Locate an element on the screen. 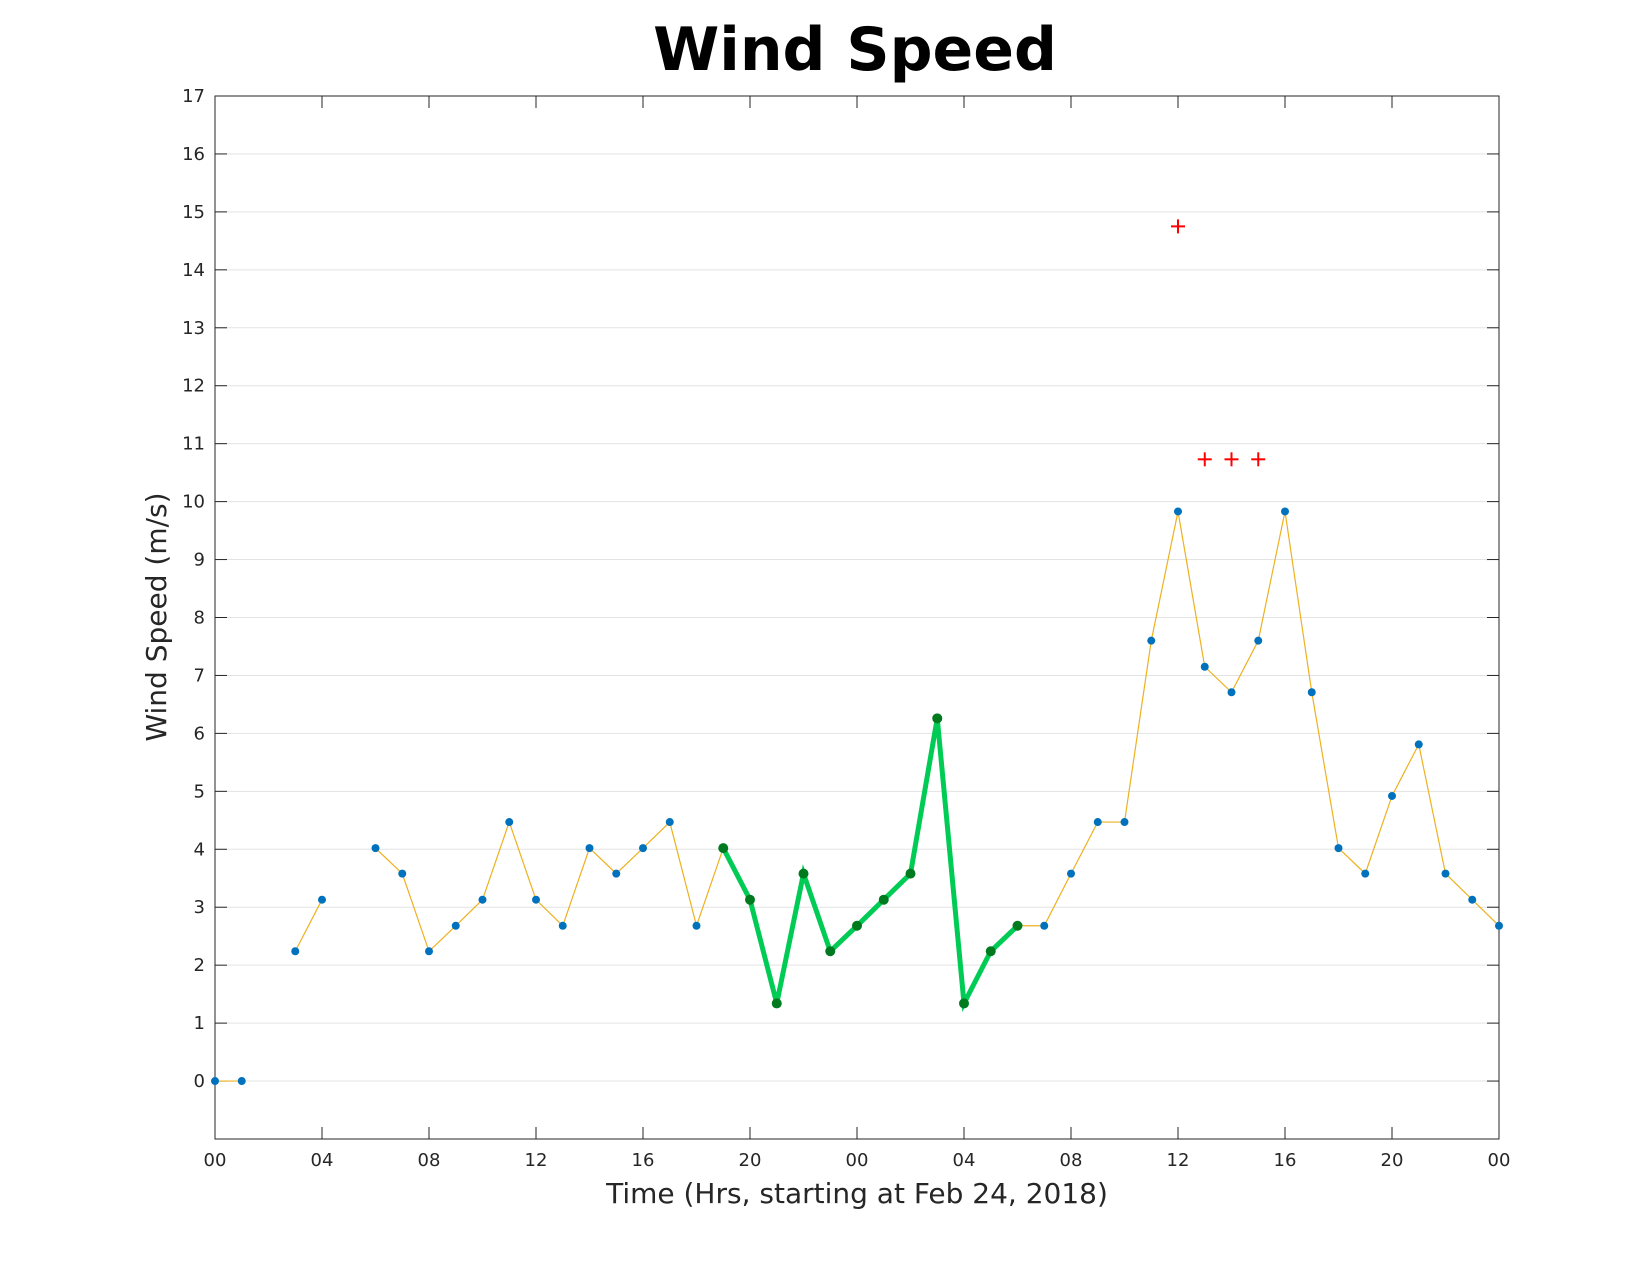  highlight-line is located at coordinates (870, 865).